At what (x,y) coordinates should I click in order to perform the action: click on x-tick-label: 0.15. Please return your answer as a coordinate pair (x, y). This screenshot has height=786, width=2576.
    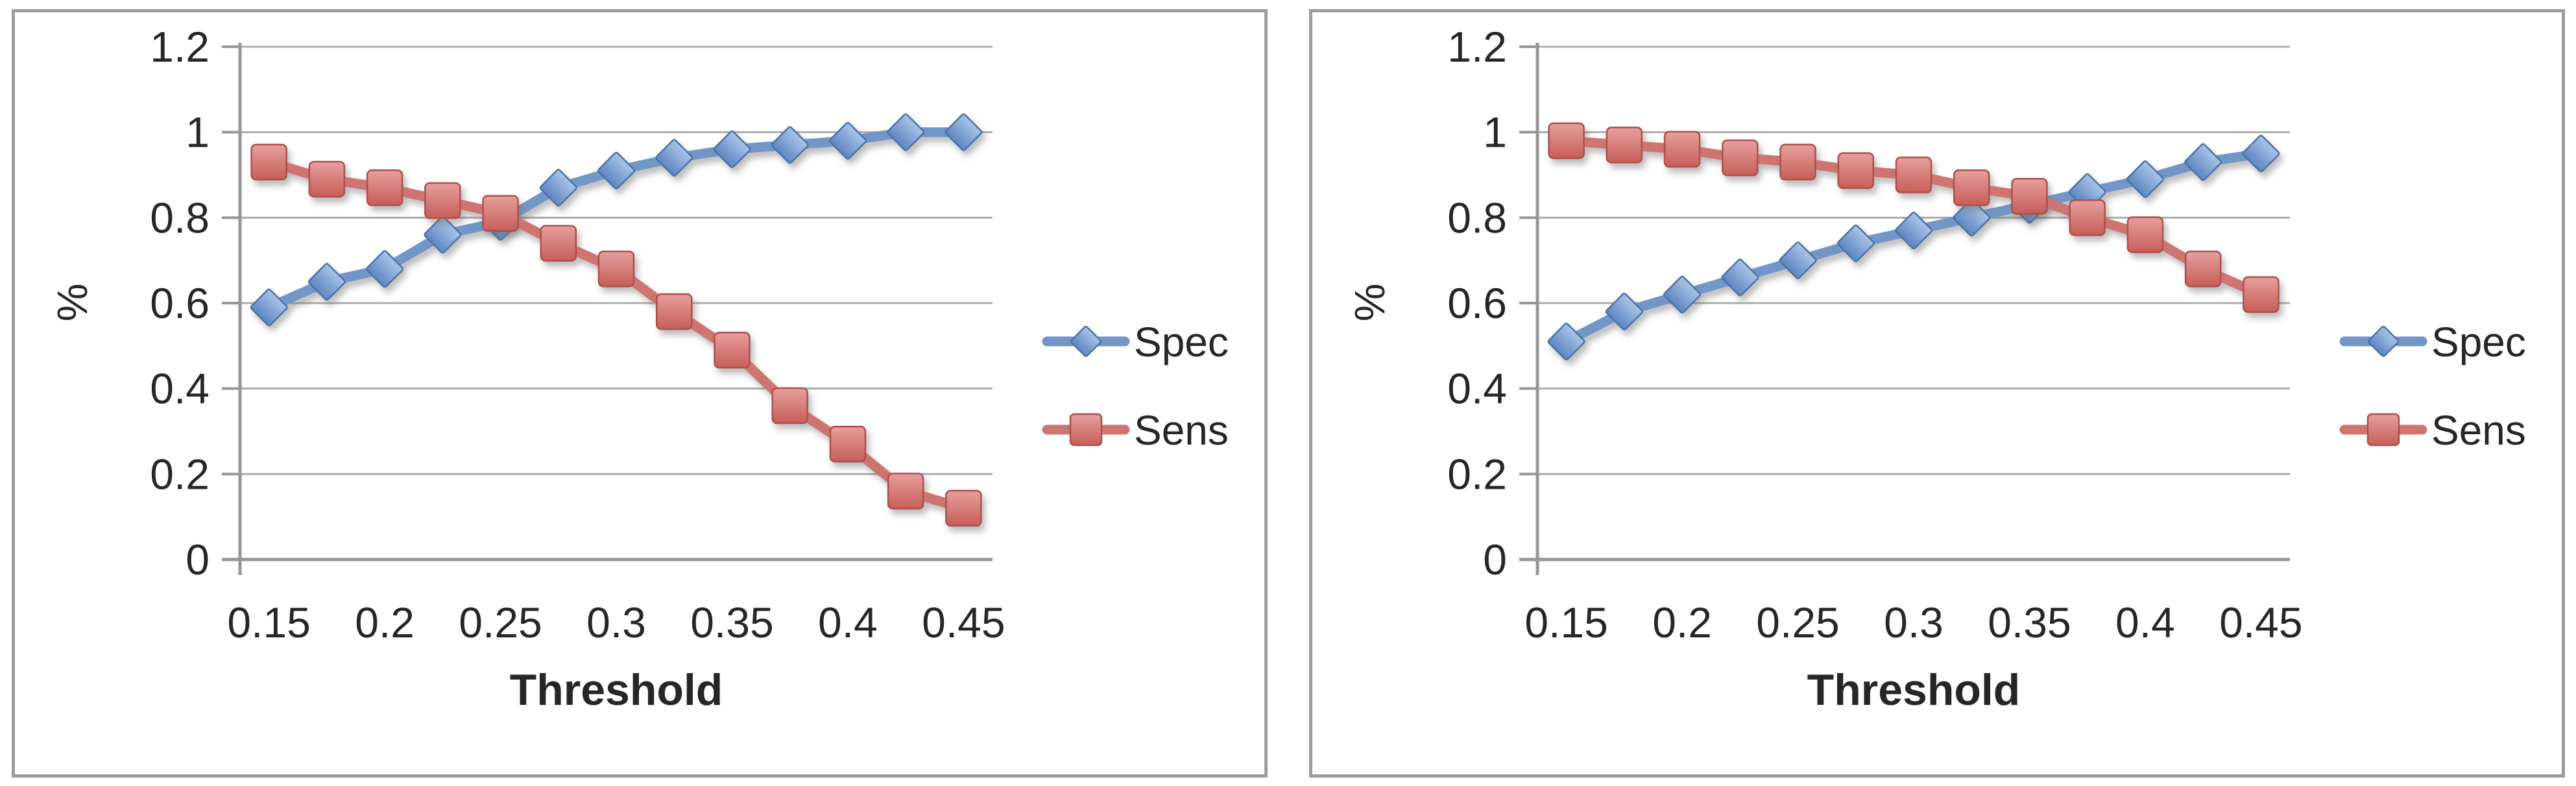
    Looking at the image, I should click on (268, 622).